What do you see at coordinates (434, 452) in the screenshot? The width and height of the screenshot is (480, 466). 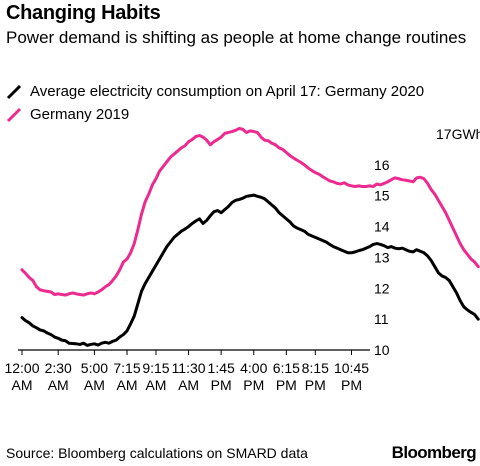 I see `bloomberg-logo: Bloomberg` at bounding box center [434, 452].